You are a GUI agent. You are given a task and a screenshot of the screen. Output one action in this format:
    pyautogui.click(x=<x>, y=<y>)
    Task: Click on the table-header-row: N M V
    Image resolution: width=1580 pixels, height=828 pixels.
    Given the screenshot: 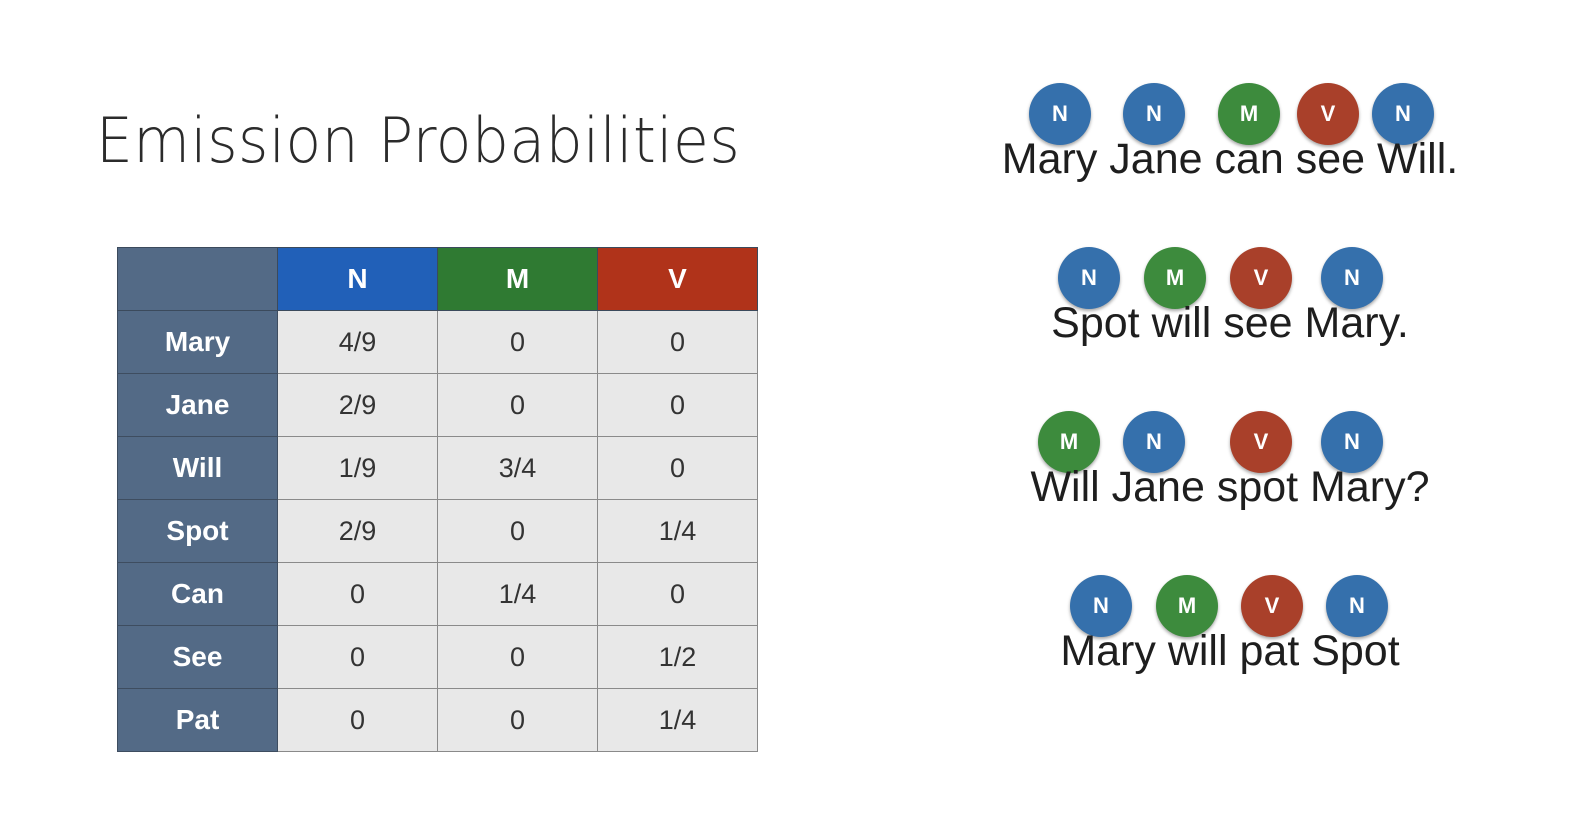 What is the action you would take?
    pyautogui.click(x=437, y=279)
    